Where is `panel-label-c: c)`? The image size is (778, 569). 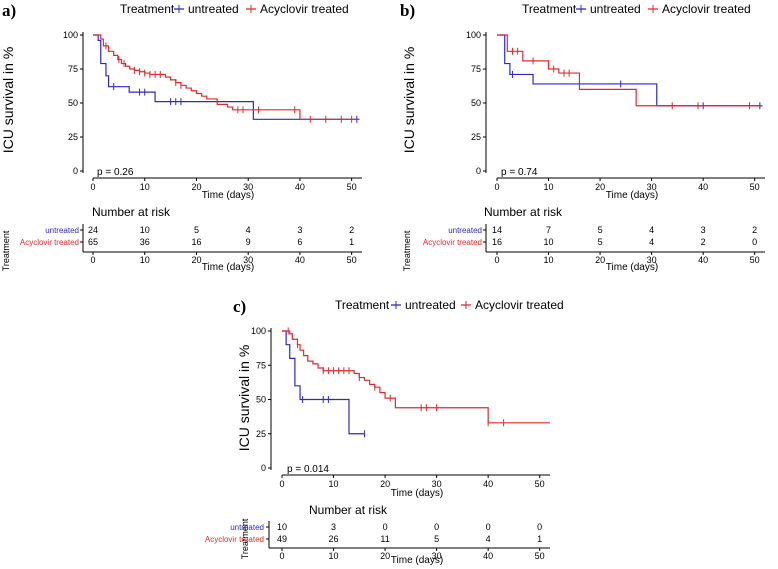
panel-label-c: c) is located at coordinates (239, 306).